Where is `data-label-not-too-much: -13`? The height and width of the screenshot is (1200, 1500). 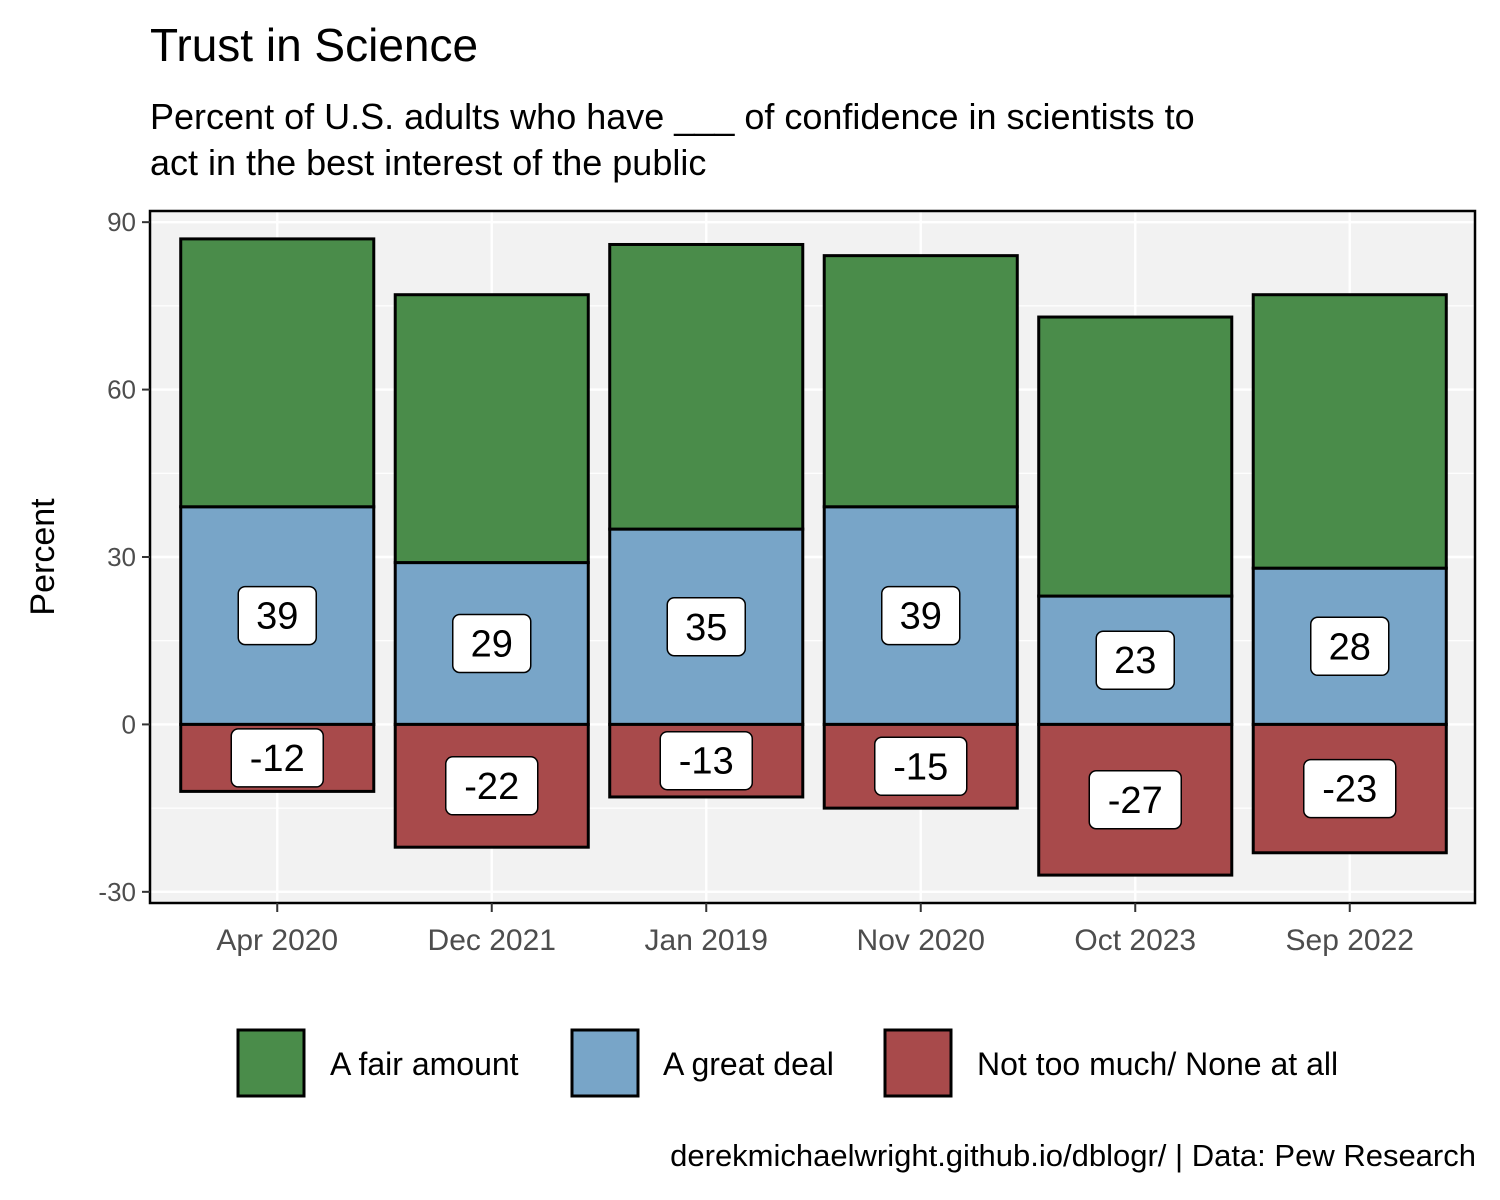
data-label-not-too-much: -13 is located at coordinates (706, 760).